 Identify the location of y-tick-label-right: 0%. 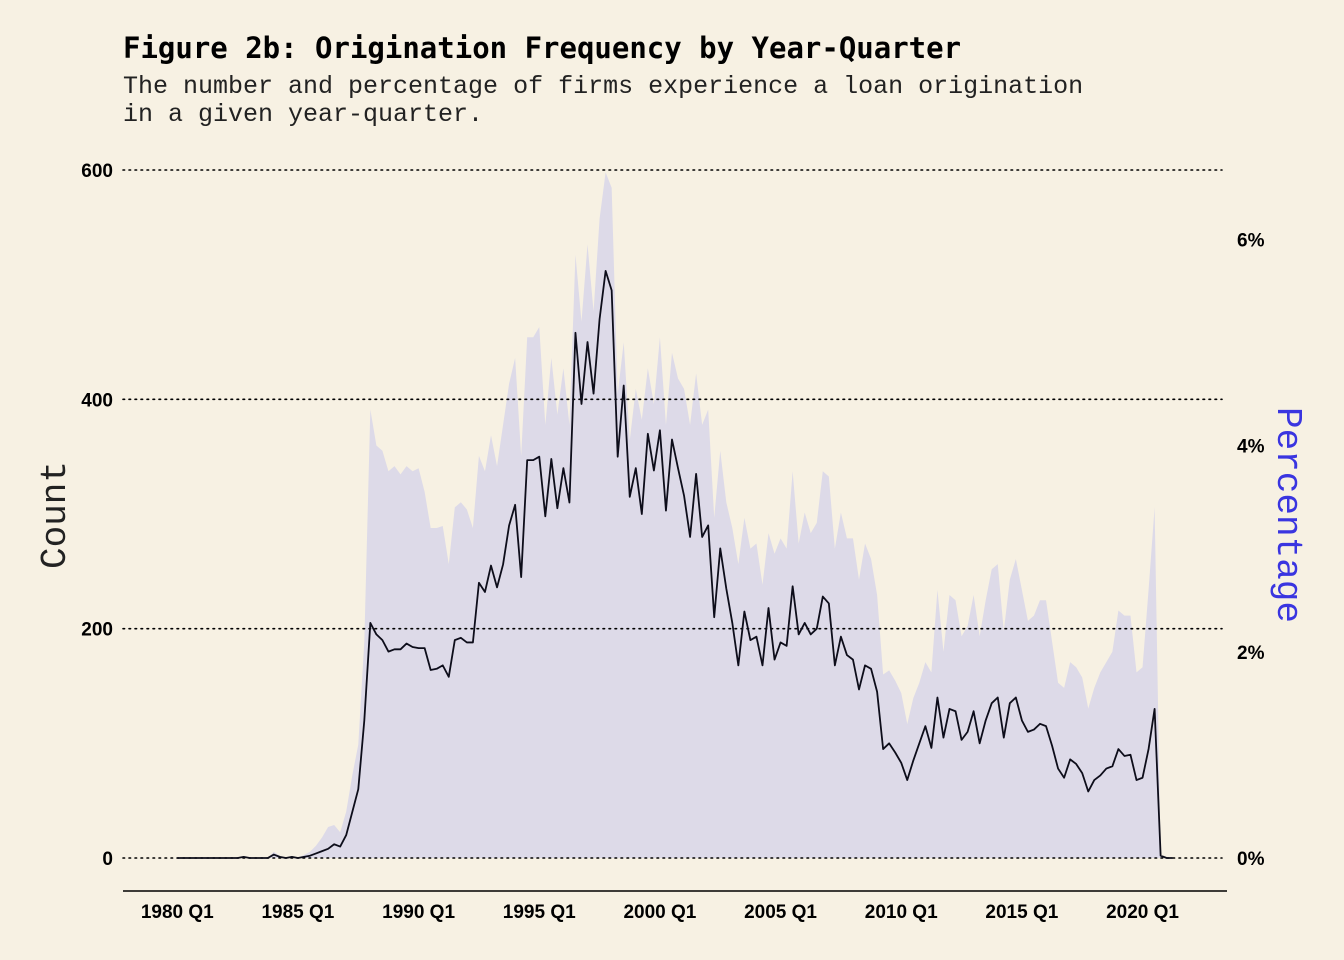
(1251, 859).